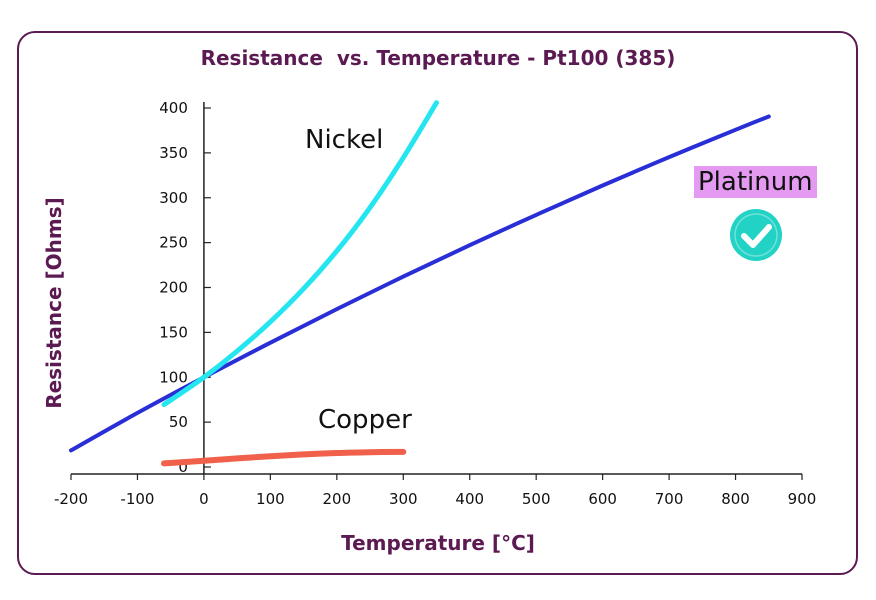 This screenshot has height=600, width=876. What do you see at coordinates (137, 499) in the screenshot?
I see `x-tick-label: -100` at bounding box center [137, 499].